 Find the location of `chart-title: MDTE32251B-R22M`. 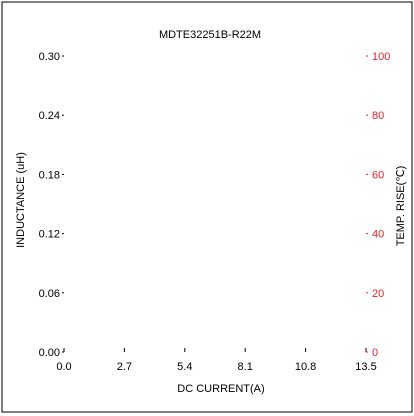

chart-title: MDTE32251B-R22M is located at coordinates (210, 35).